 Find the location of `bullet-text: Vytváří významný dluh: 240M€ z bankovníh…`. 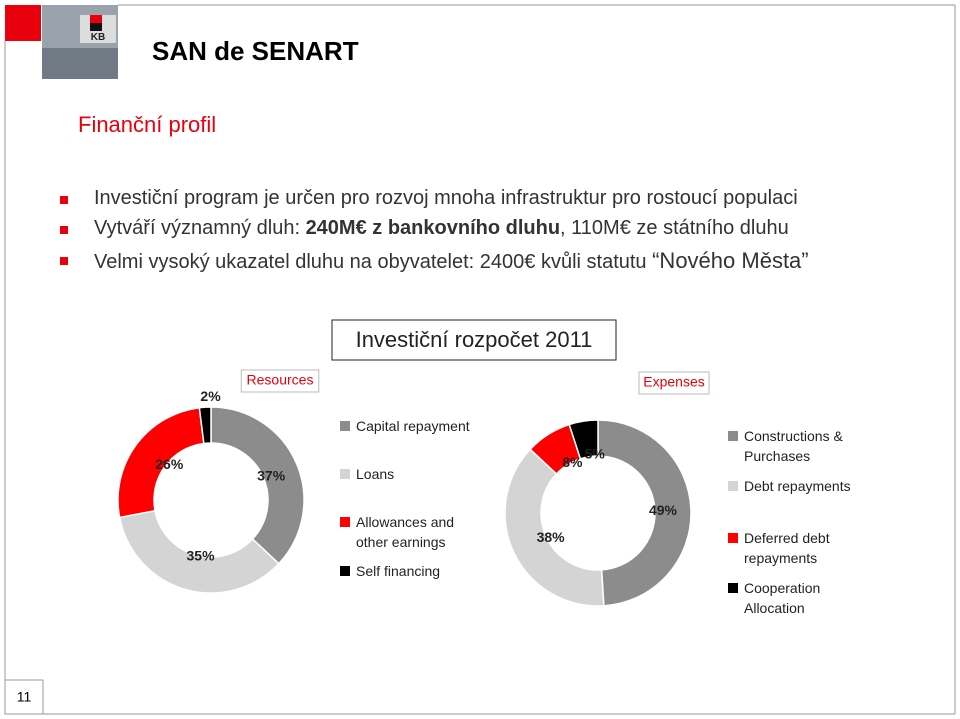

bullet-text: Vytváří významný dluh: 240M€ z bankovníh… is located at coordinates (441, 228).